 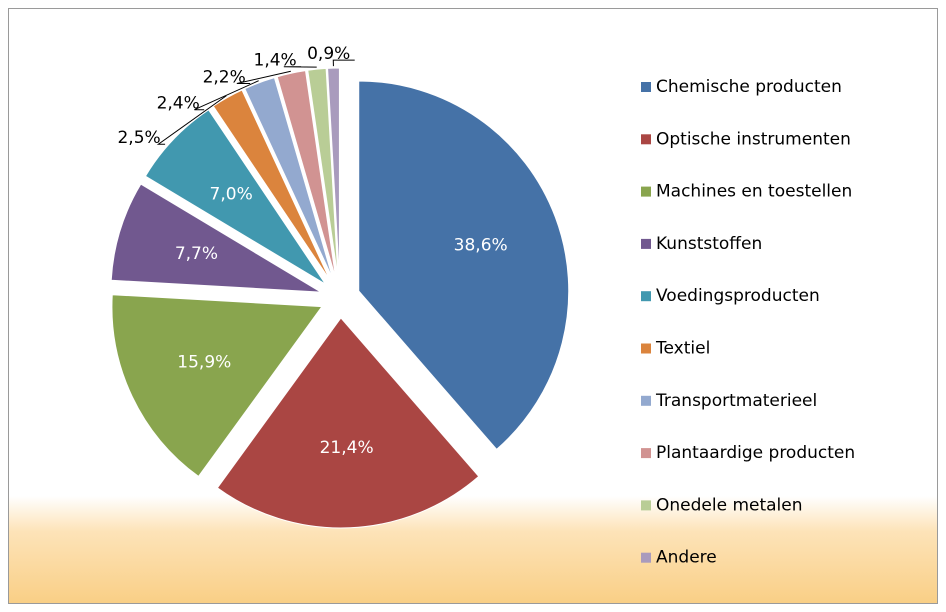 I want to click on legend-label: Chemische producten, so click(x=749, y=87).